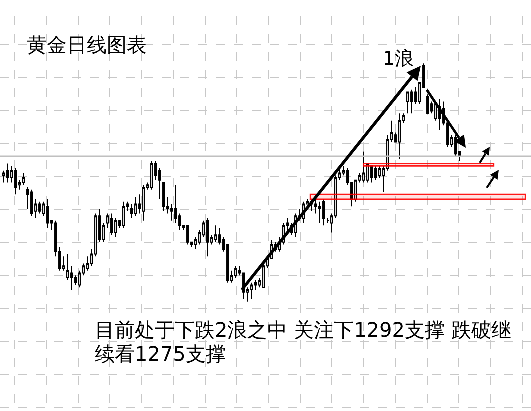 This screenshot has height=411, width=531. What do you see at coordinates (87, 45) in the screenshot?
I see `chart-title: 黄金日线图表` at bounding box center [87, 45].